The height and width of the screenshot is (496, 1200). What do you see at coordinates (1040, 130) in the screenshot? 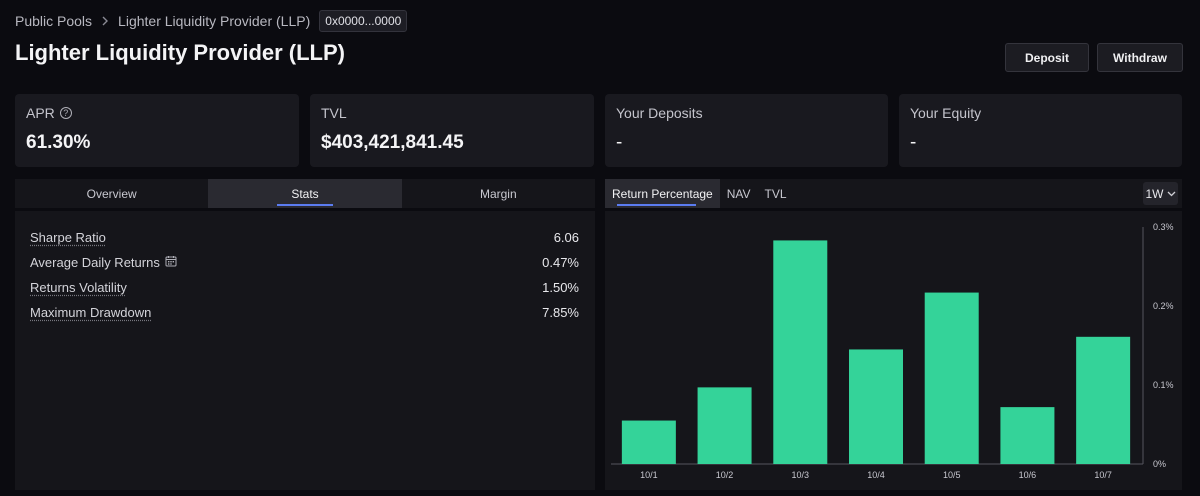
I see `your-equity-card: Your Equity -` at bounding box center [1040, 130].